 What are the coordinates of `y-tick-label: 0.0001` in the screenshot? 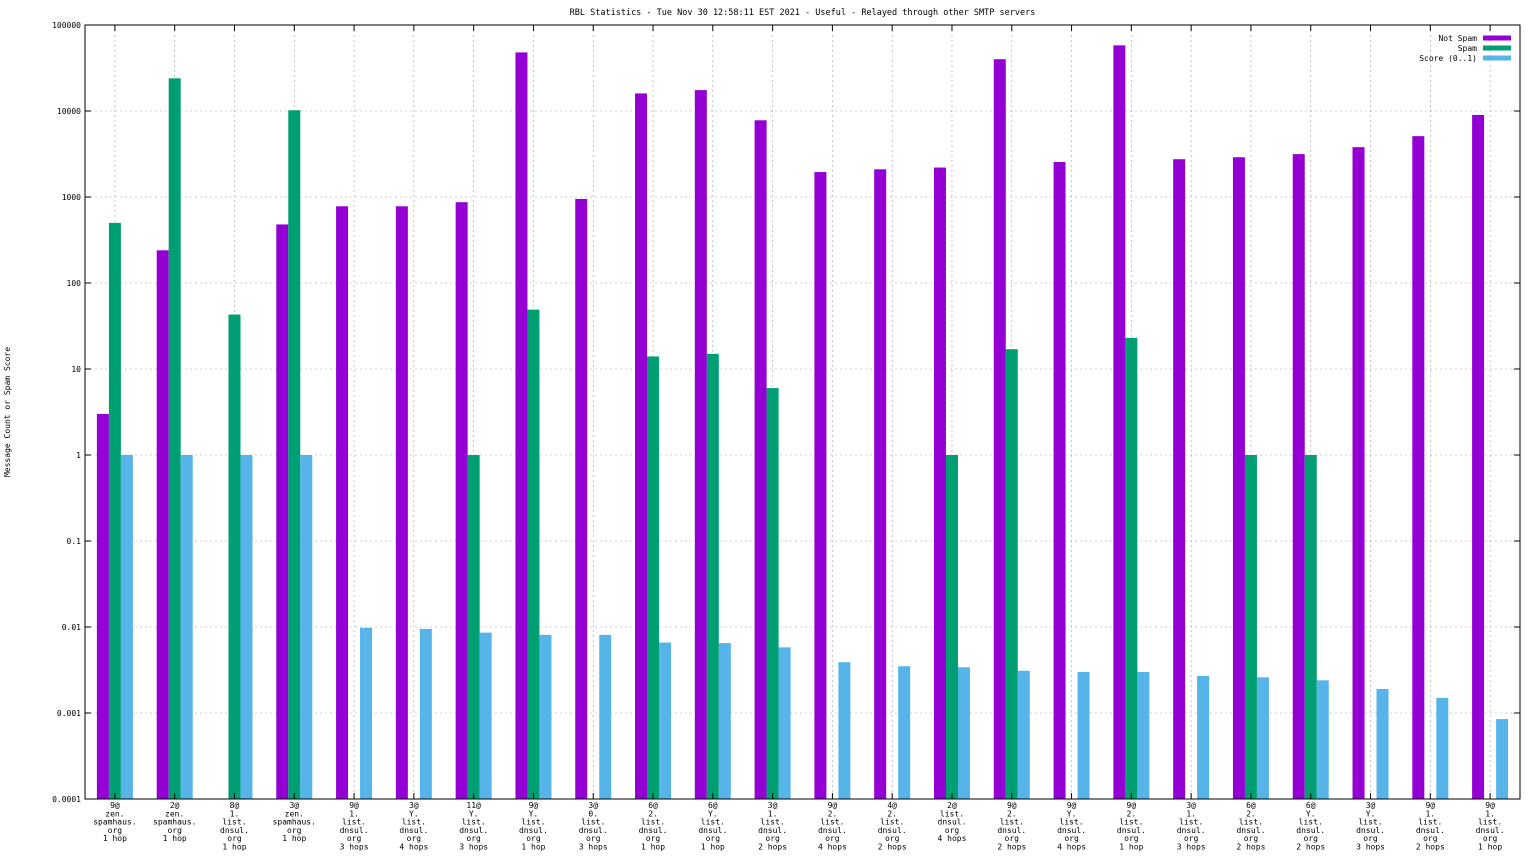 It's located at (66, 799).